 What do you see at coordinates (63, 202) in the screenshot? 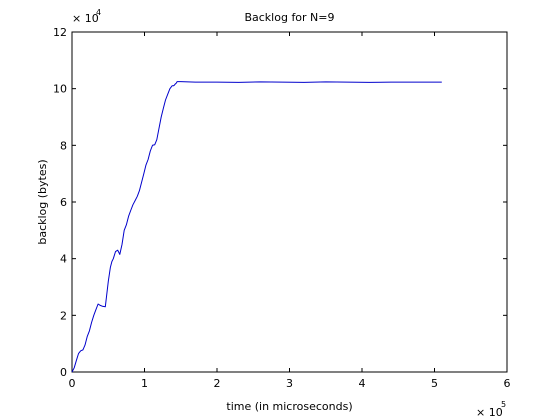
I see `y-tick-label: 6` at bounding box center [63, 202].